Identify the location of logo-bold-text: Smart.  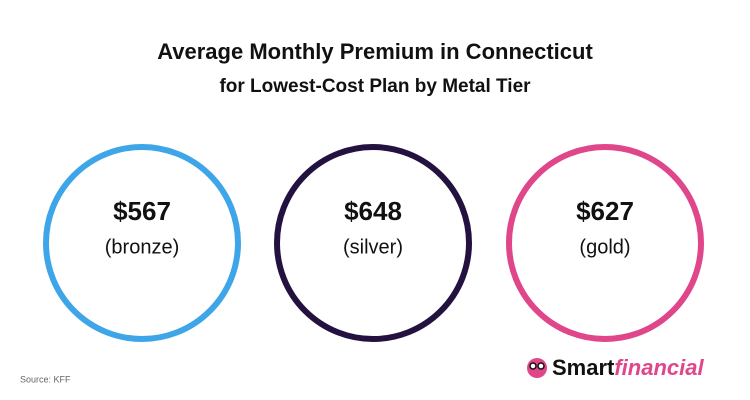
(583, 367).